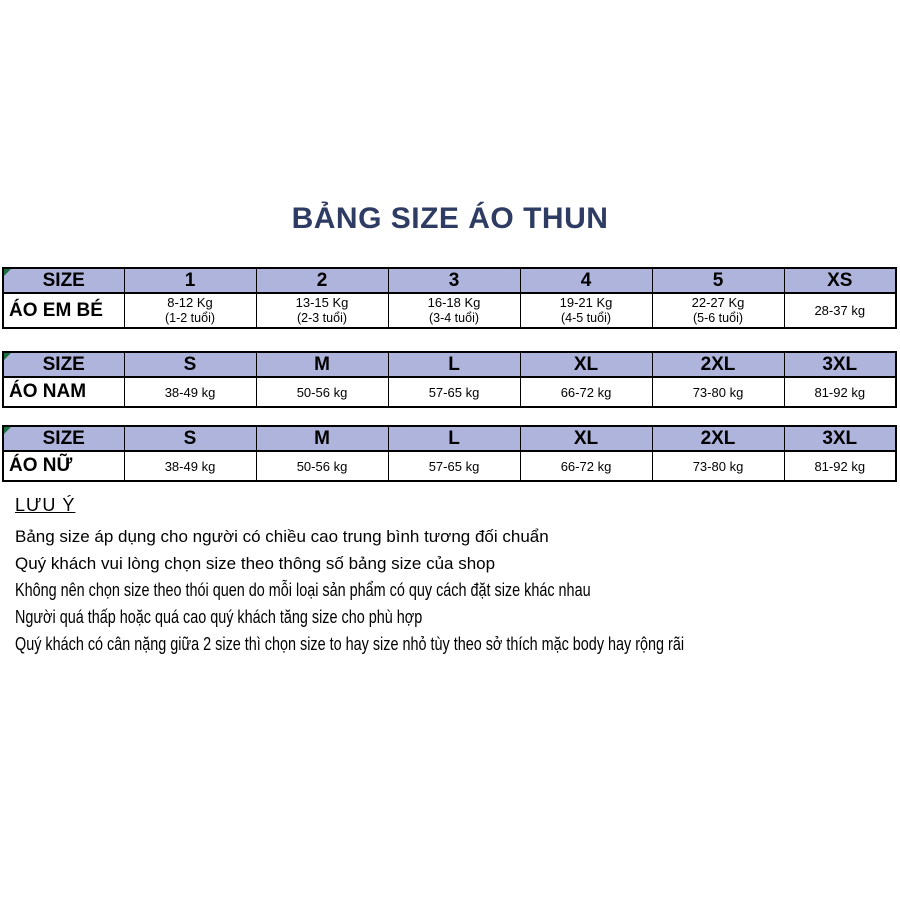 This screenshot has width=900, height=900. I want to click on table-cell: 8-12 Kg (1-2 tuổi), so click(190, 310).